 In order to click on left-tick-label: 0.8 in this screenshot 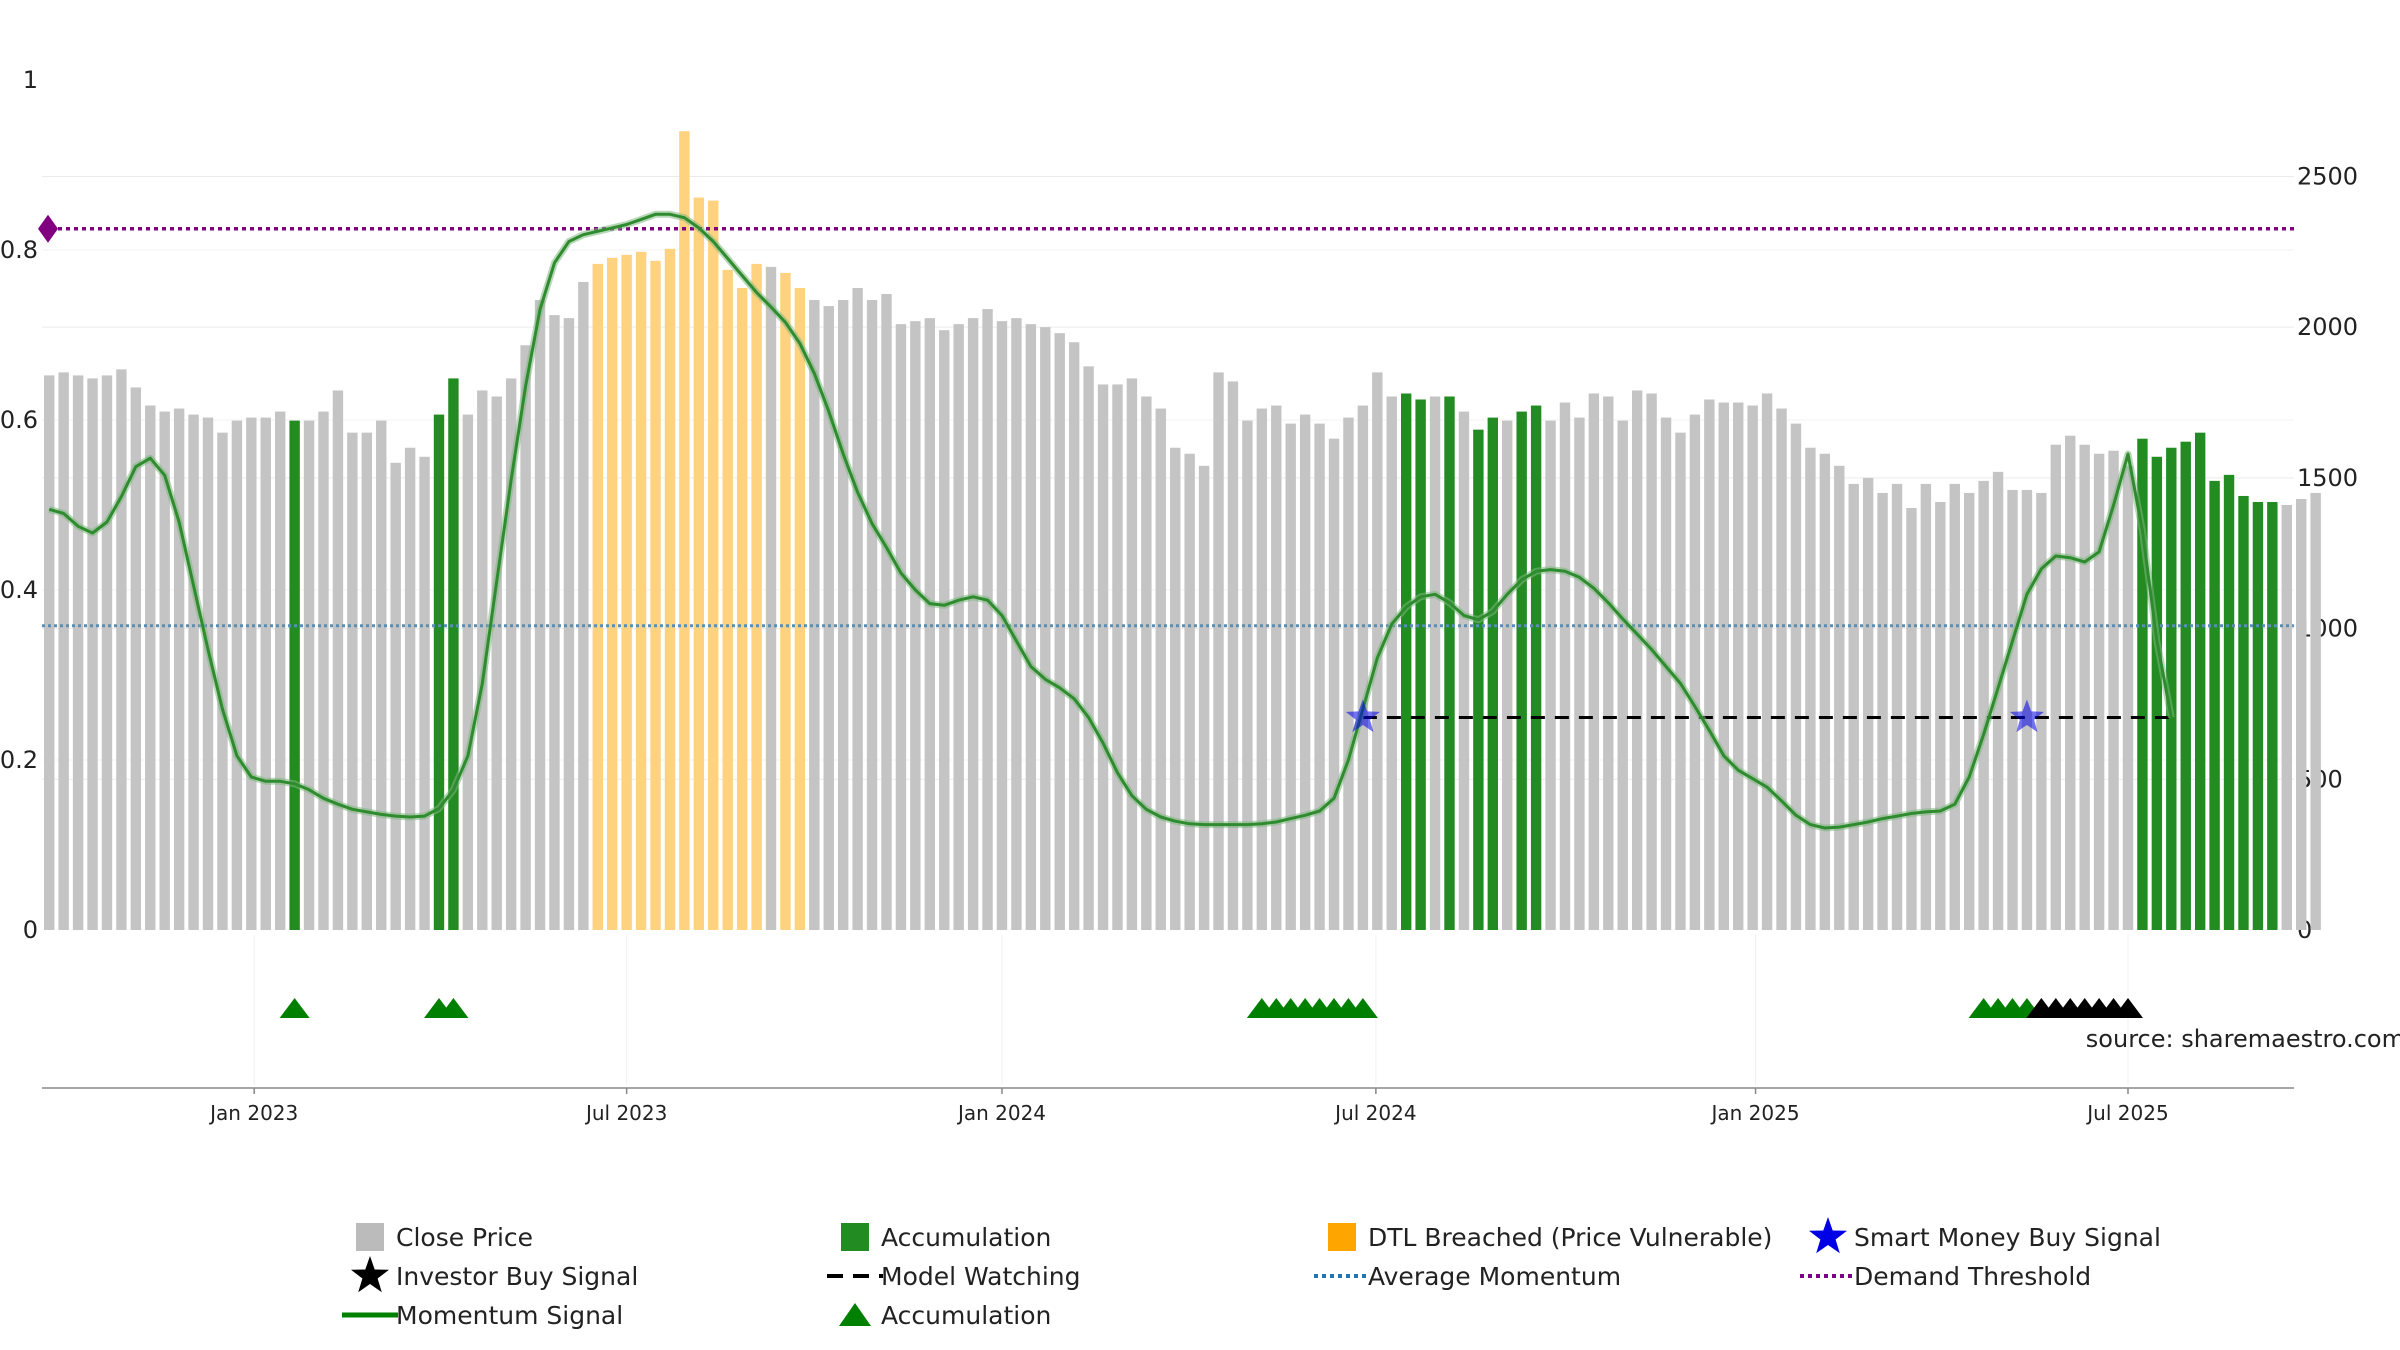, I will do `click(19, 250)`.